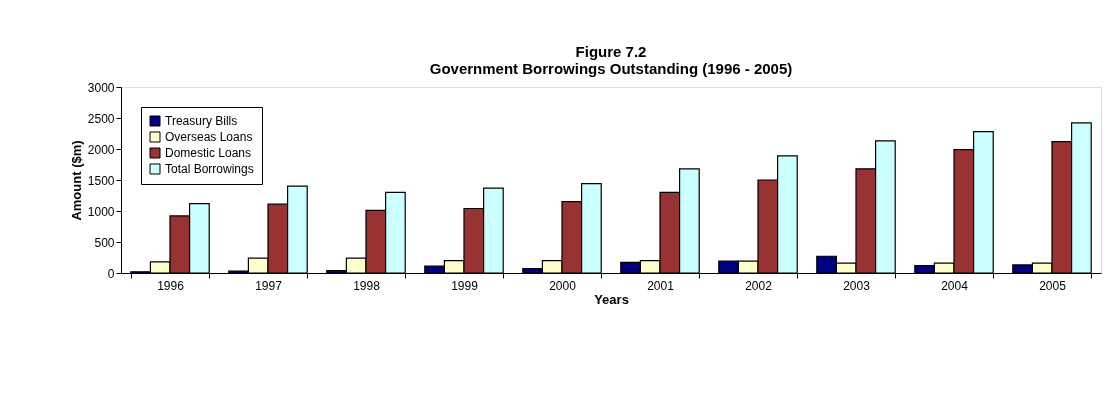  I want to click on legend-label: Total Borrowings, so click(209, 169).